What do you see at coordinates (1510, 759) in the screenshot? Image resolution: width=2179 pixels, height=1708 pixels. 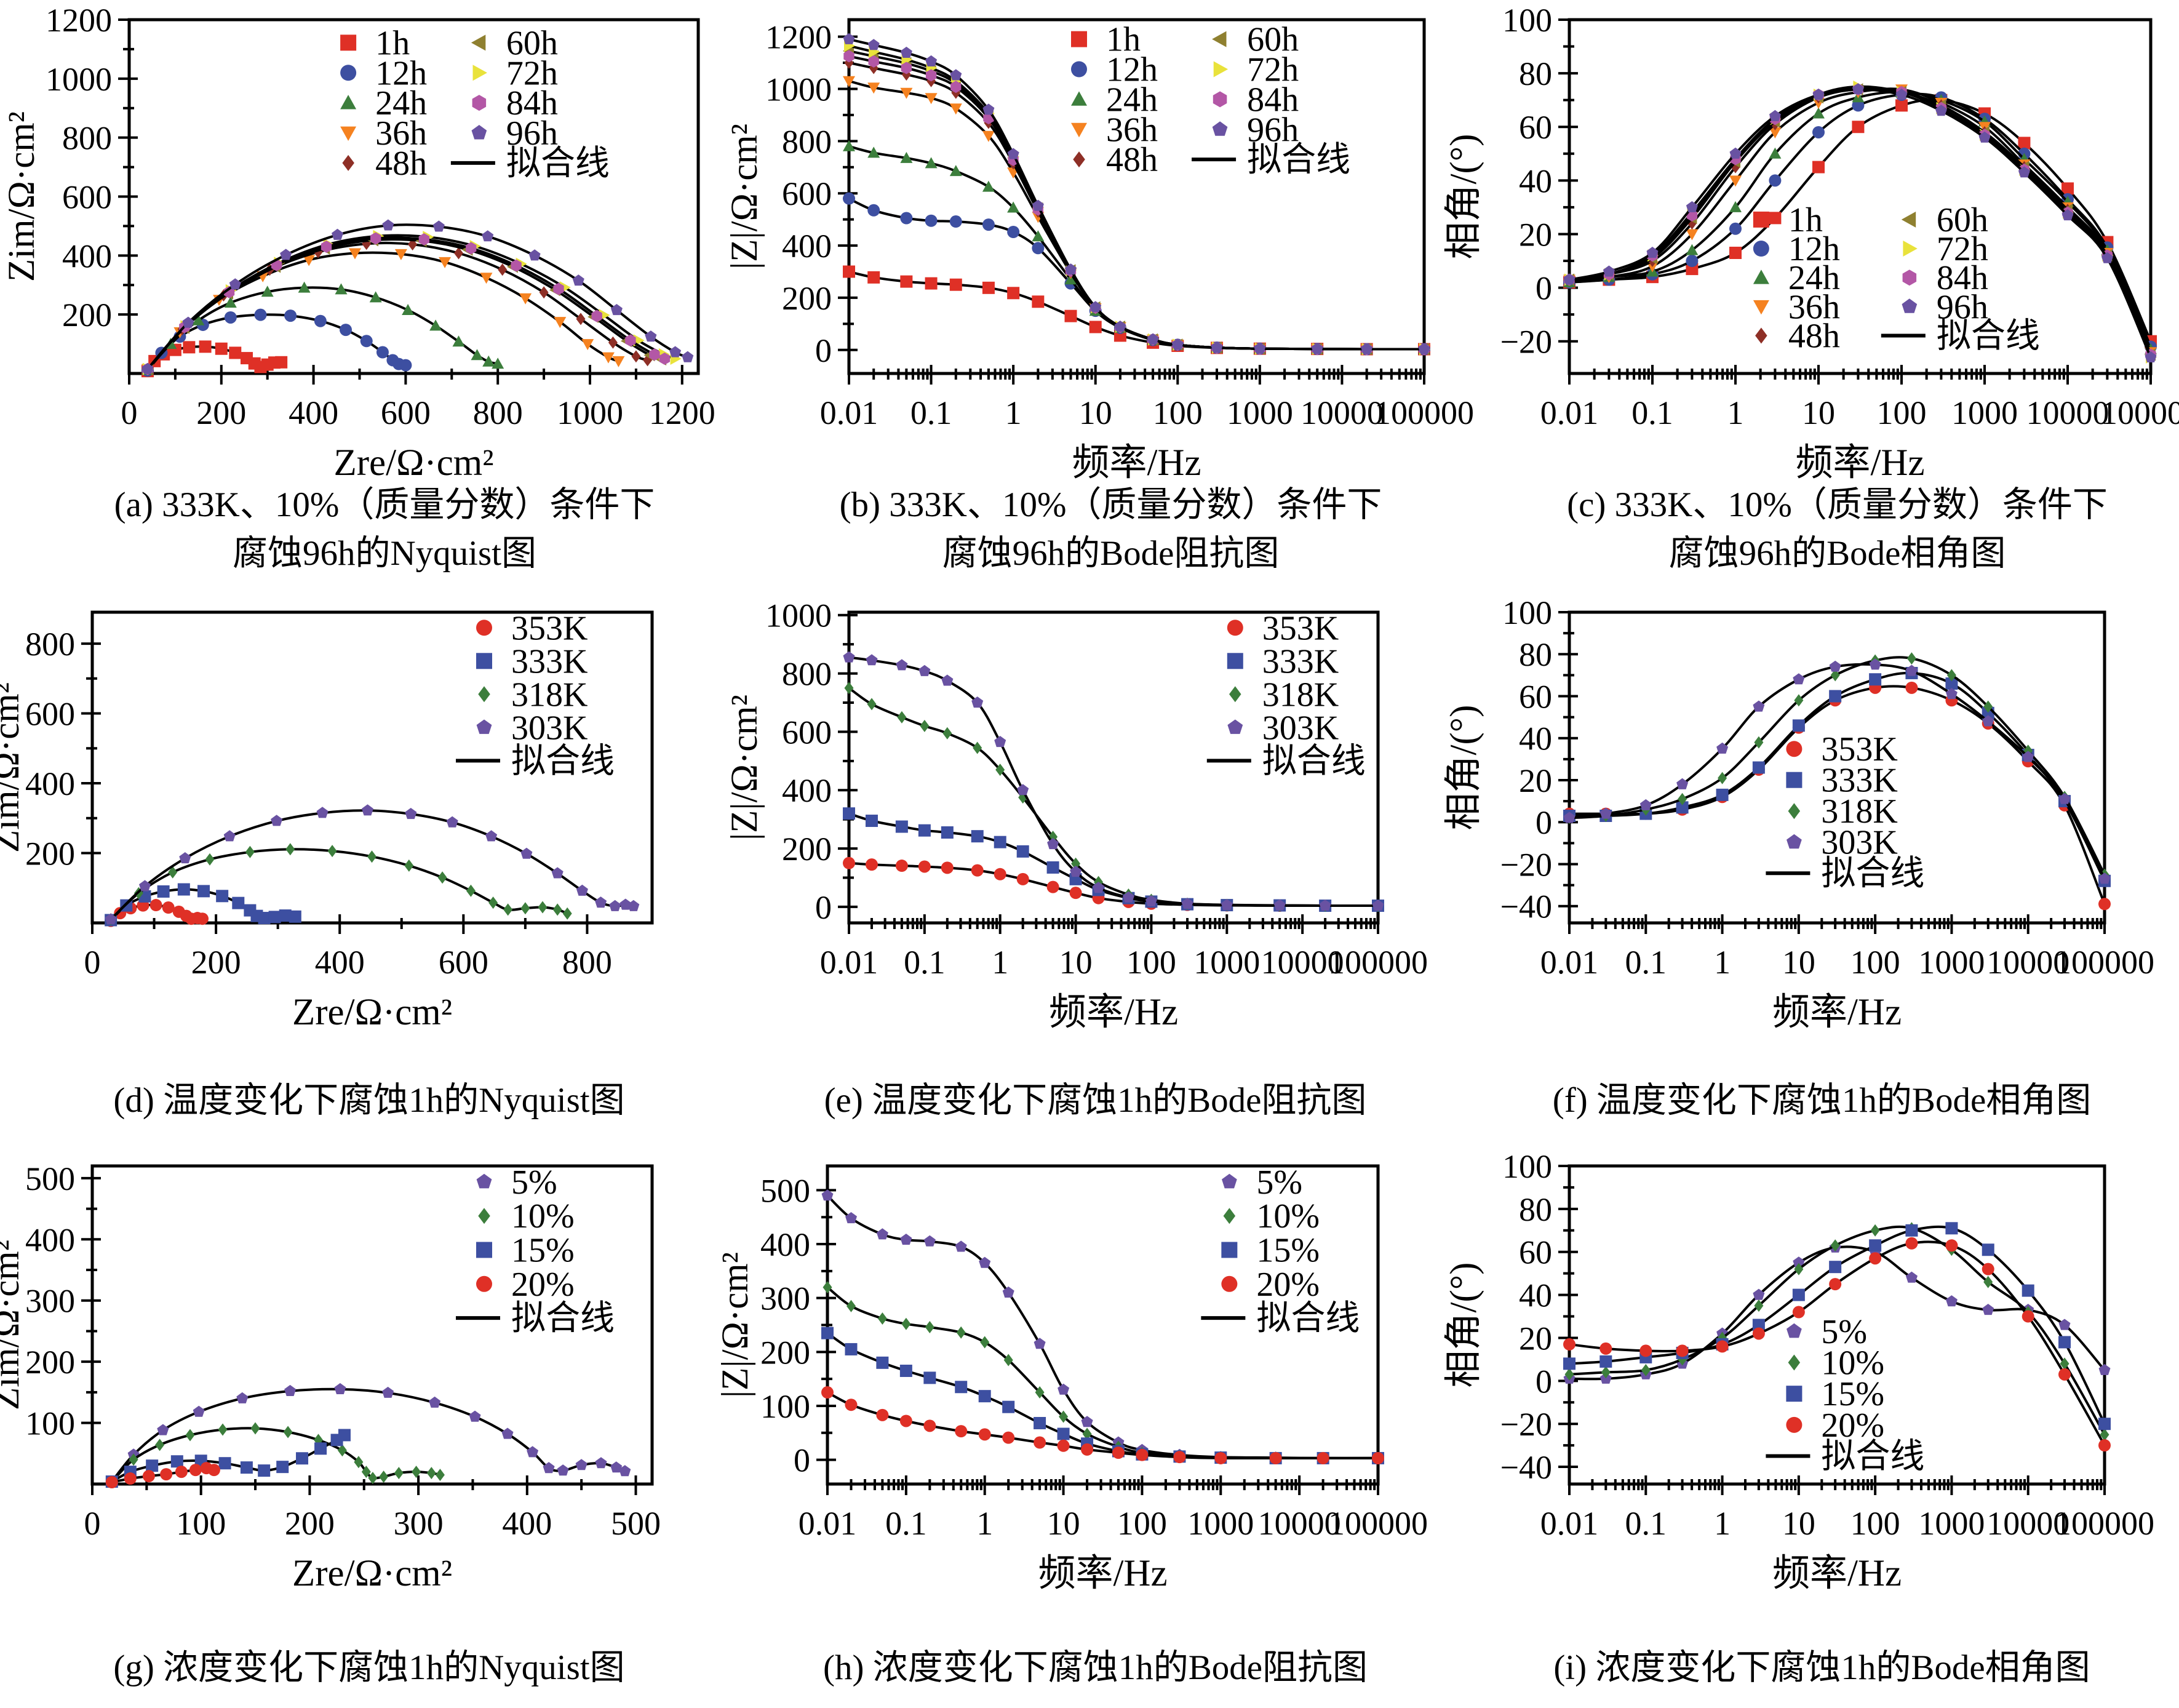 I see `y-axis: −40 −20 0 20 40 60 80 100 相角/(°)` at bounding box center [1510, 759].